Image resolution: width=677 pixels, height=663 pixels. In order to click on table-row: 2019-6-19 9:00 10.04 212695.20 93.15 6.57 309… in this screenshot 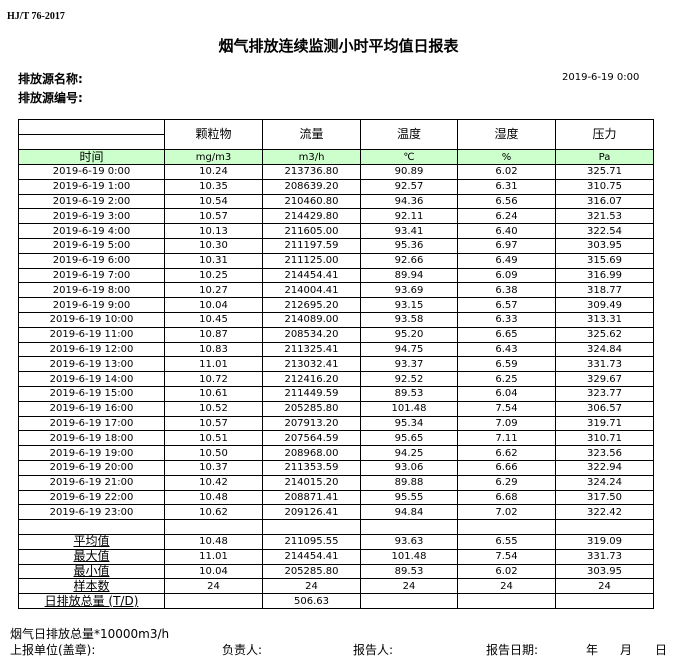, I will do `click(336, 305)`.